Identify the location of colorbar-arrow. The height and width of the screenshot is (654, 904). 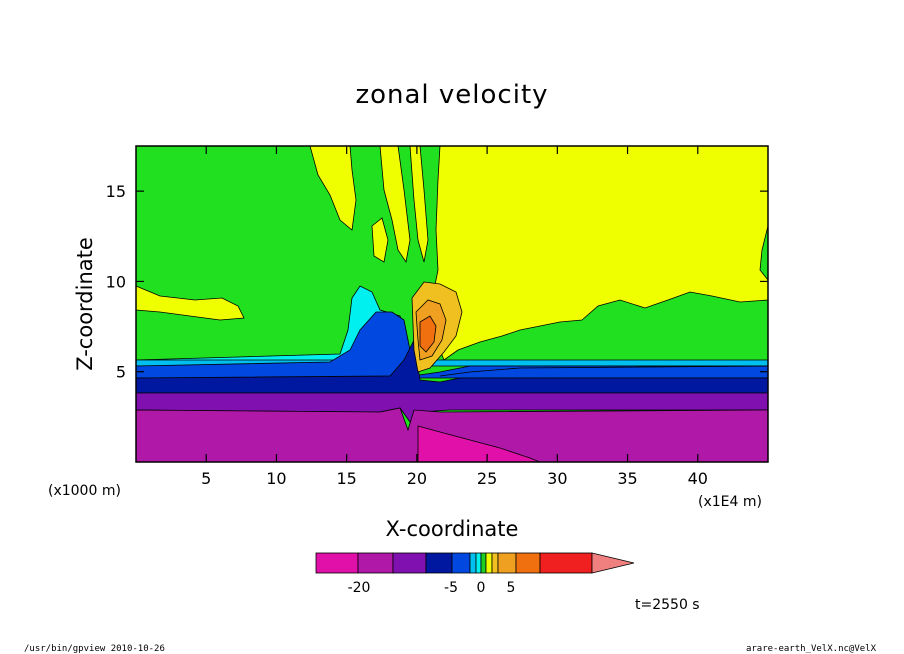
(613, 563).